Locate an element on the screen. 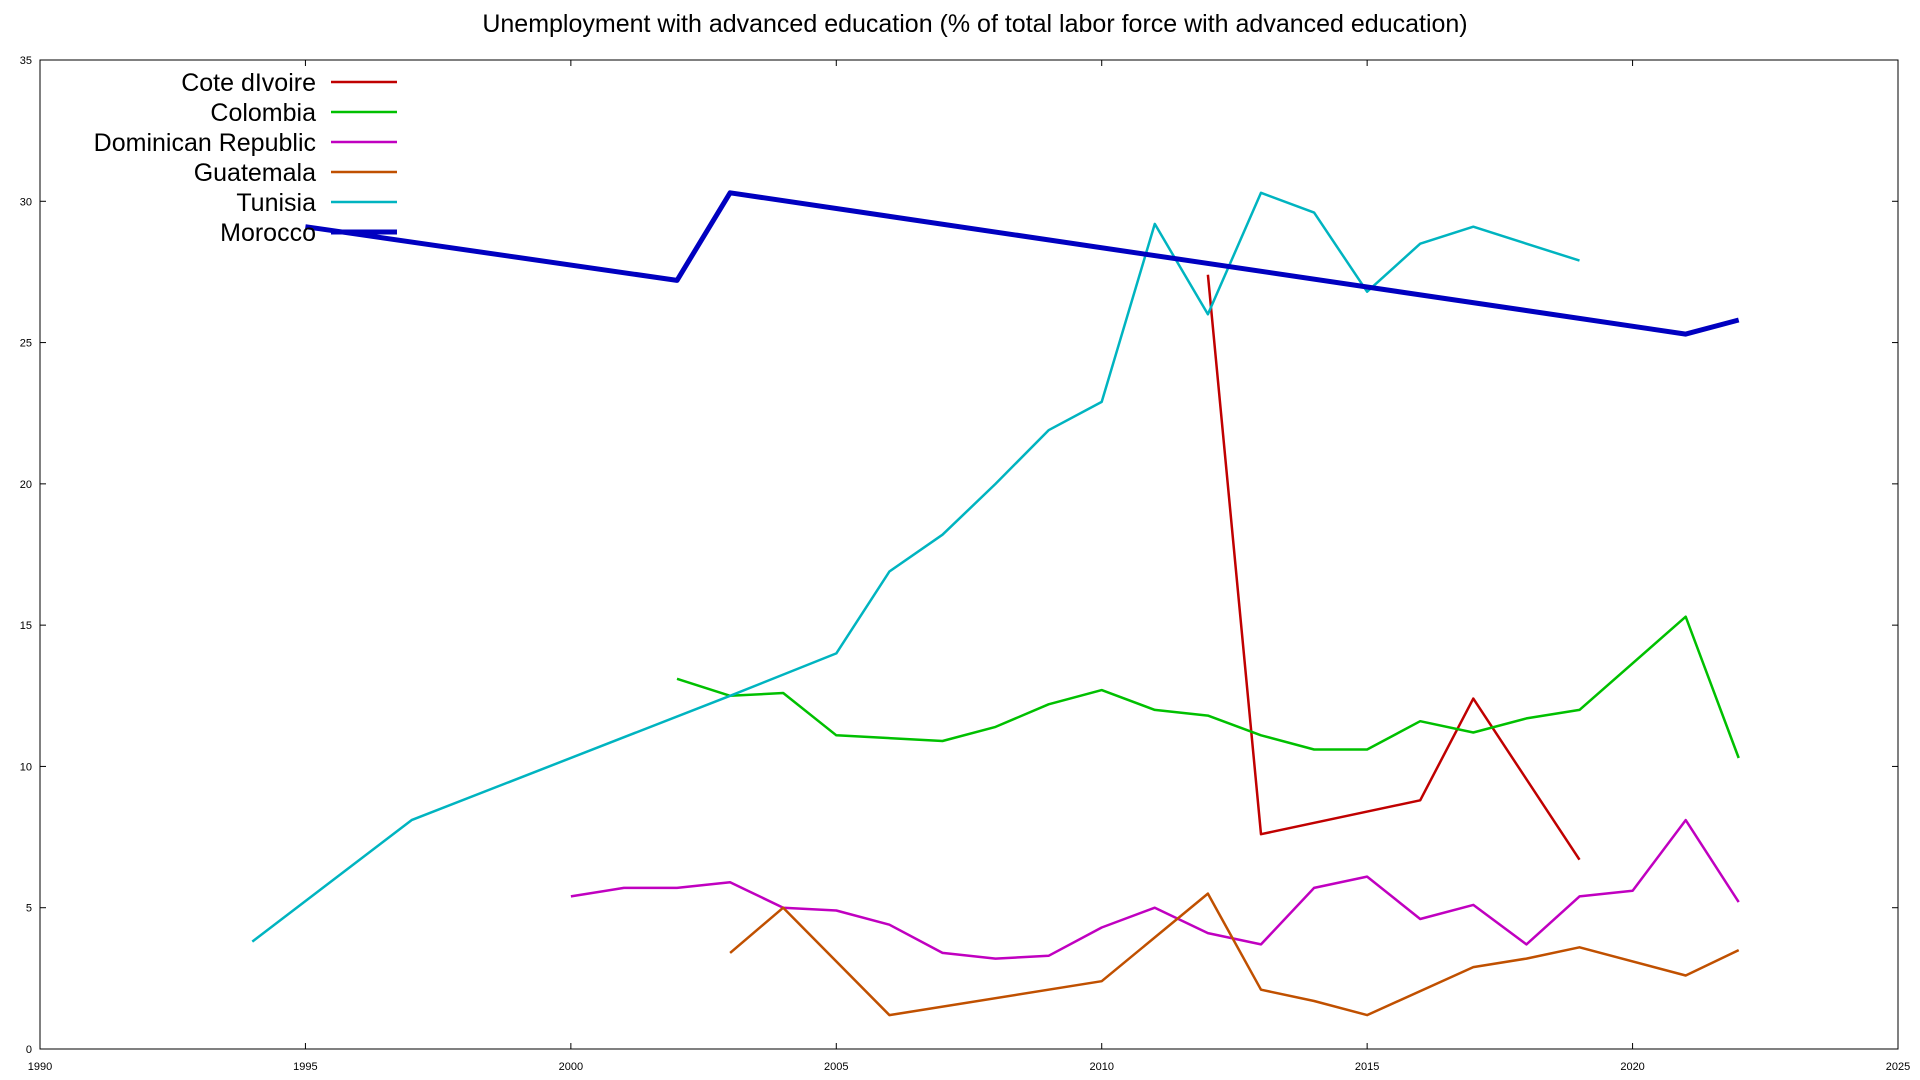 This screenshot has width=1920, height=1080. y-tick-label: 5 is located at coordinates (29, 909).